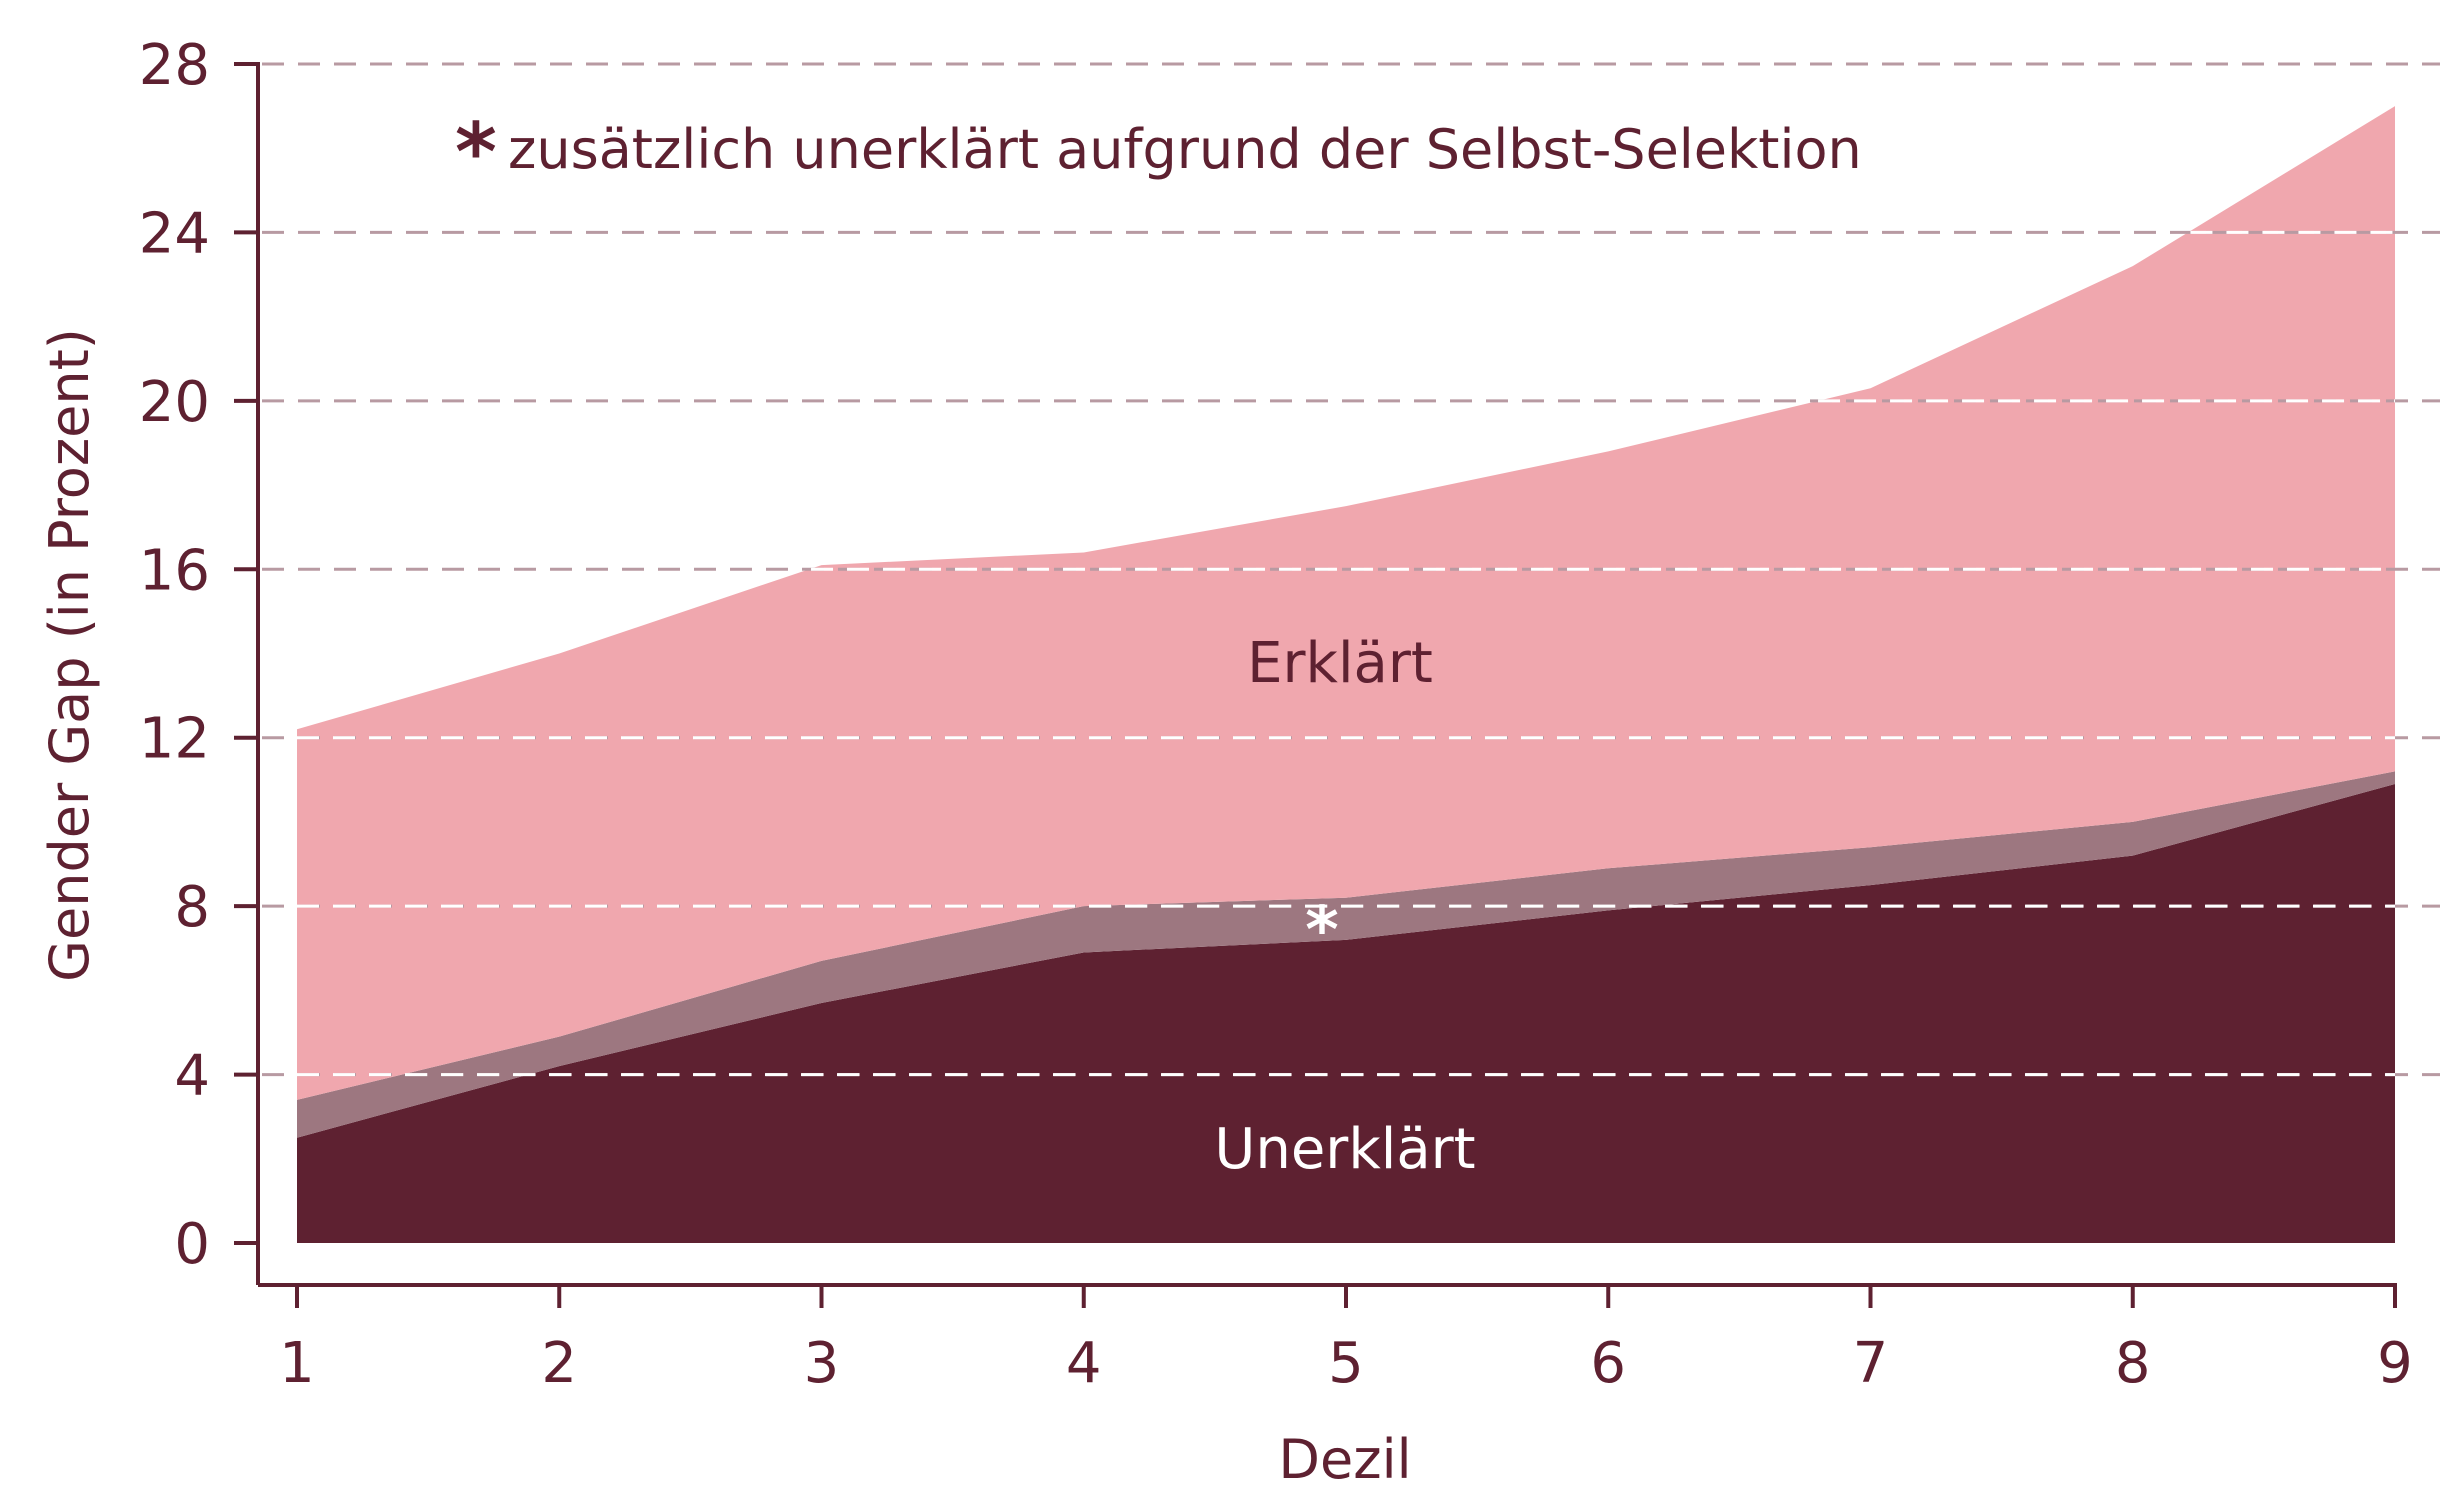 This screenshot has width=2462, height=1492. What do you see at coordinates (1321, 931) in the screenshot?
I see `area-label-star: *` at bounding box center [1321, 931].